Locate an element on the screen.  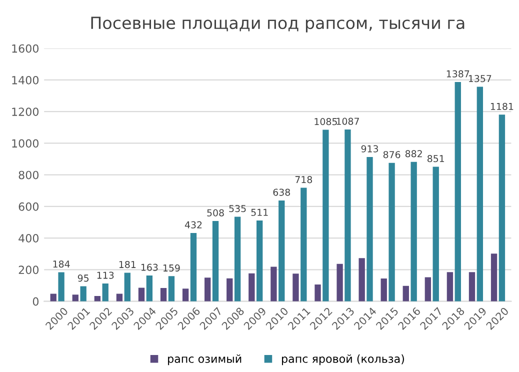
data-label: 1085 is located at coordinates (325, 122).